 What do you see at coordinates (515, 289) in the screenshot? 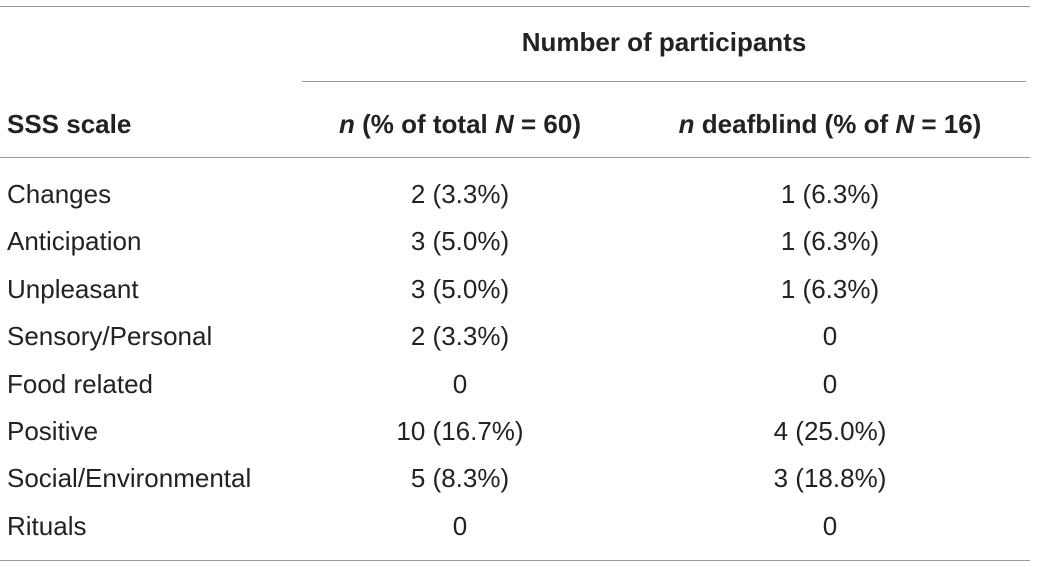
I see `table-row: Unpleasant 3 (5.0%) 1 (6.3%)` at bounding box center [515, 289].